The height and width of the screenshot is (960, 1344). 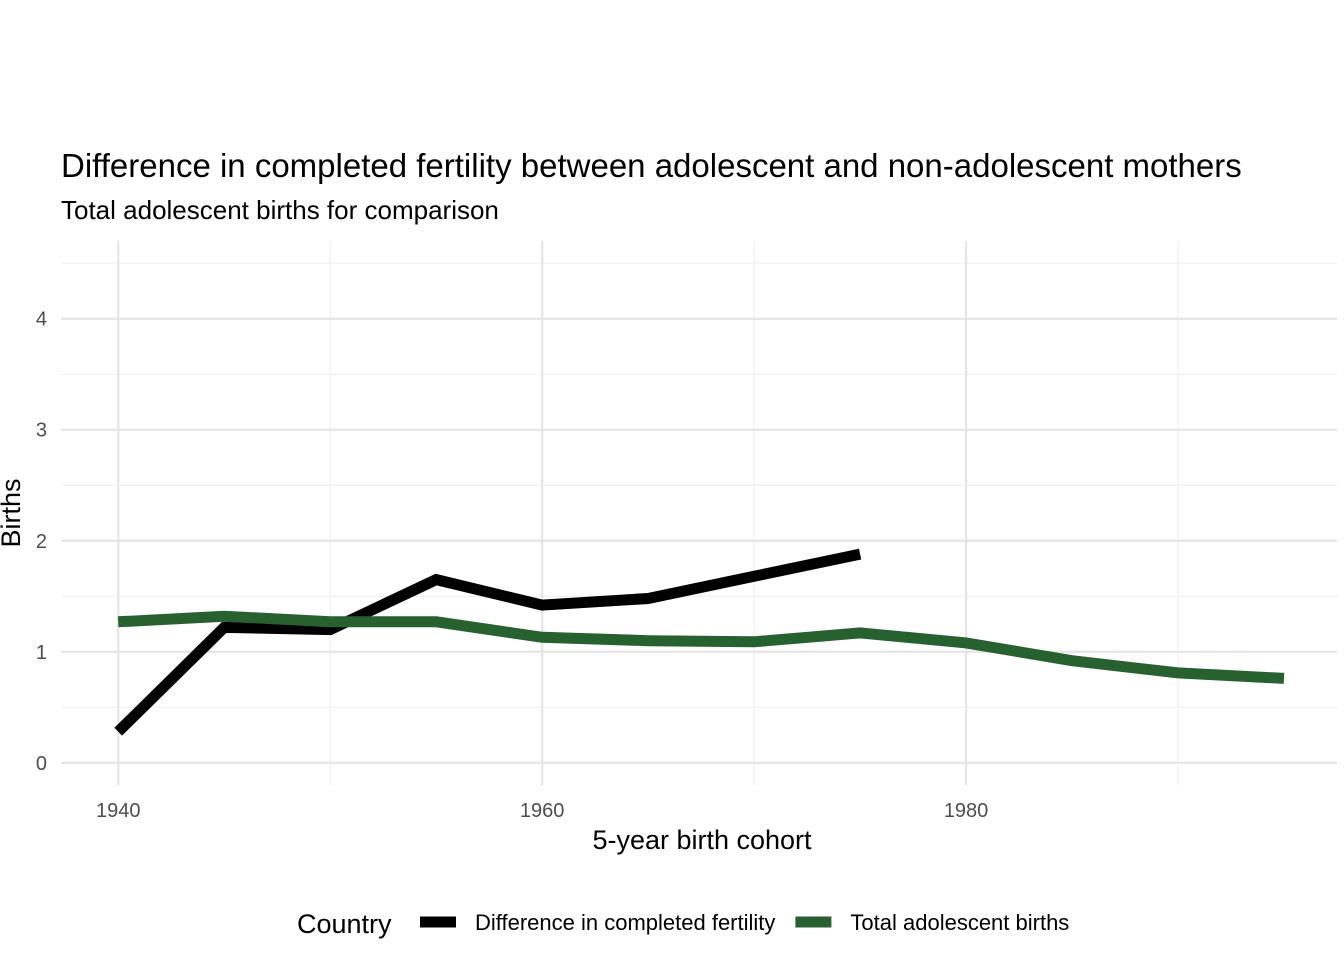 I want to click on x-axis-label: 5-year birth cohort, so click(x=702, y=840).